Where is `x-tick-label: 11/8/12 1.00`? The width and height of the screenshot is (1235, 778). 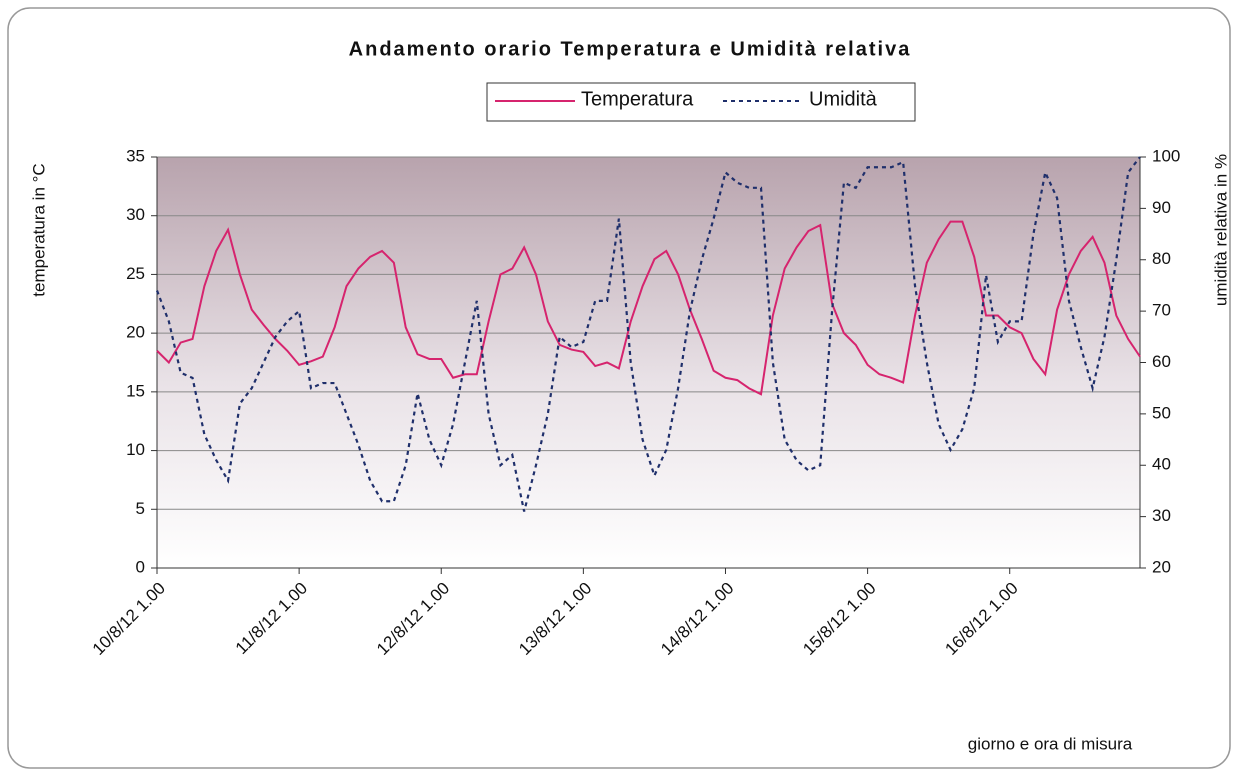
x-tick-label: 11/8/12 1.00 is located at coordinates (271, 618).